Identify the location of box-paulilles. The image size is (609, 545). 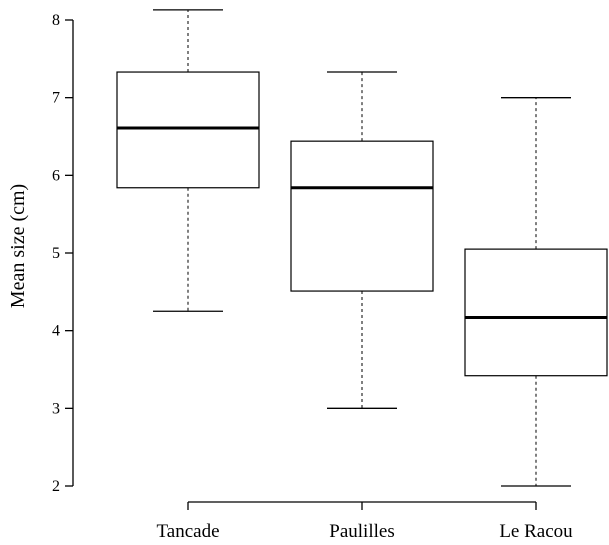
(362, 240).